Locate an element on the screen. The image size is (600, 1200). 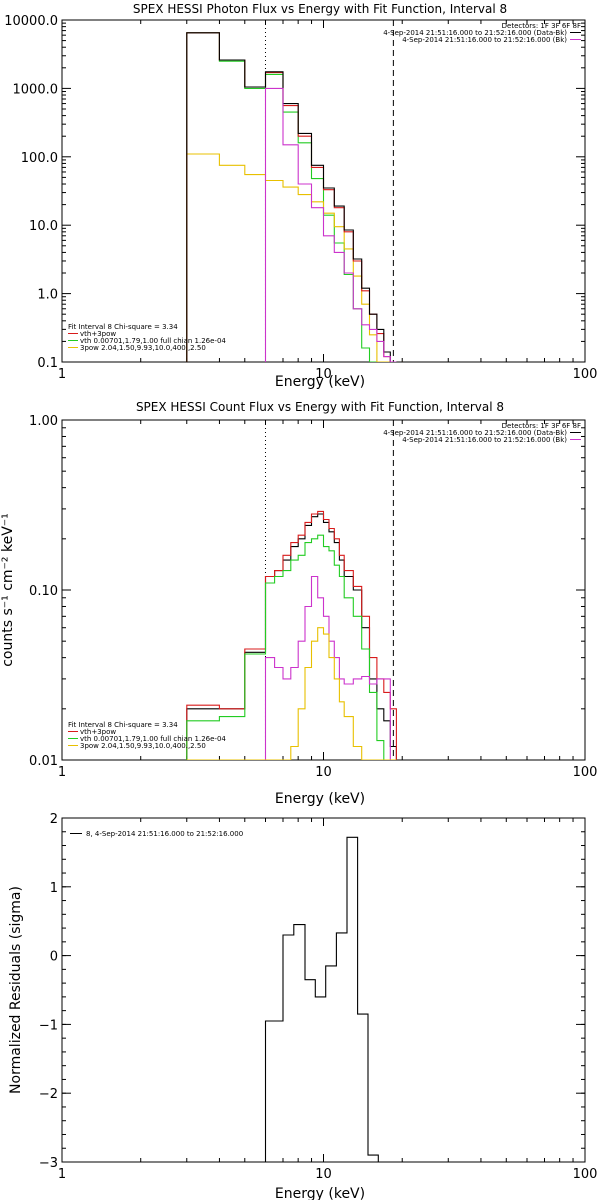
y-tick-label: 1.00 is located at coordinates (43, 421).